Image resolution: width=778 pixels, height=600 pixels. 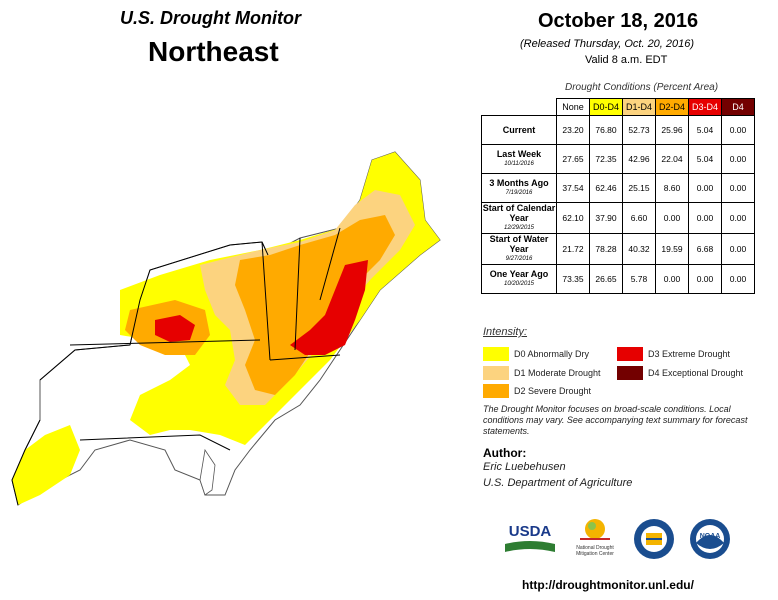 What do you see at coordinates (595, 554) in the screenshot?
I see `svg-text: Mitigation Center` at bounding box center [595, 554].